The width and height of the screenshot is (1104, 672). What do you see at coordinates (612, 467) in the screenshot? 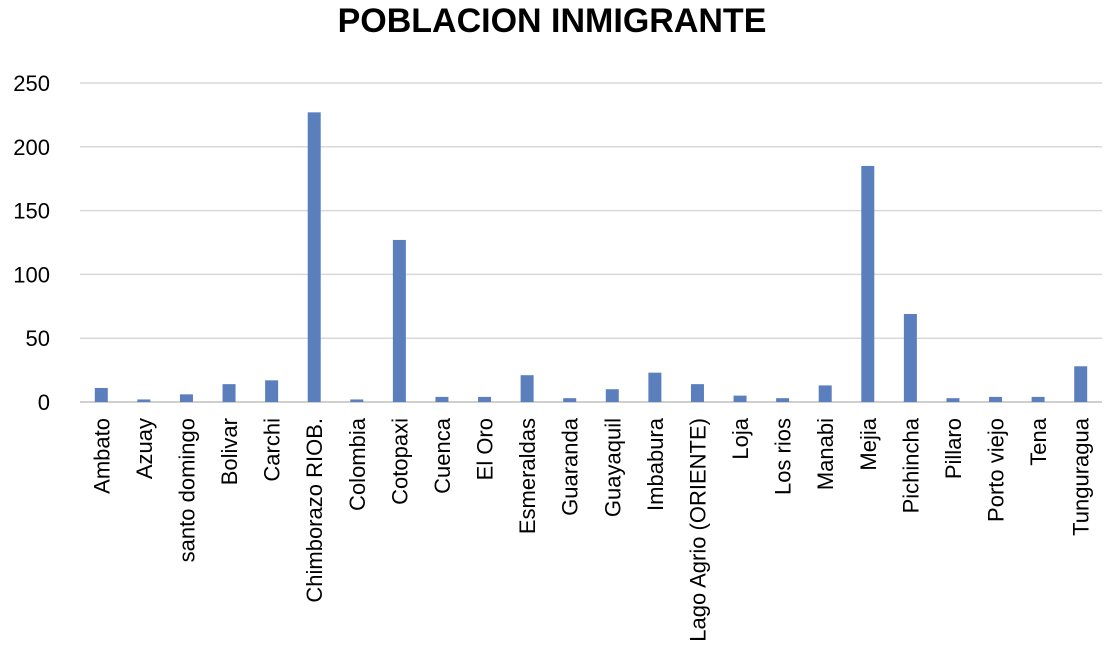
I see `x-tick-label: Guayaquil` at bounding box center [612, 467].